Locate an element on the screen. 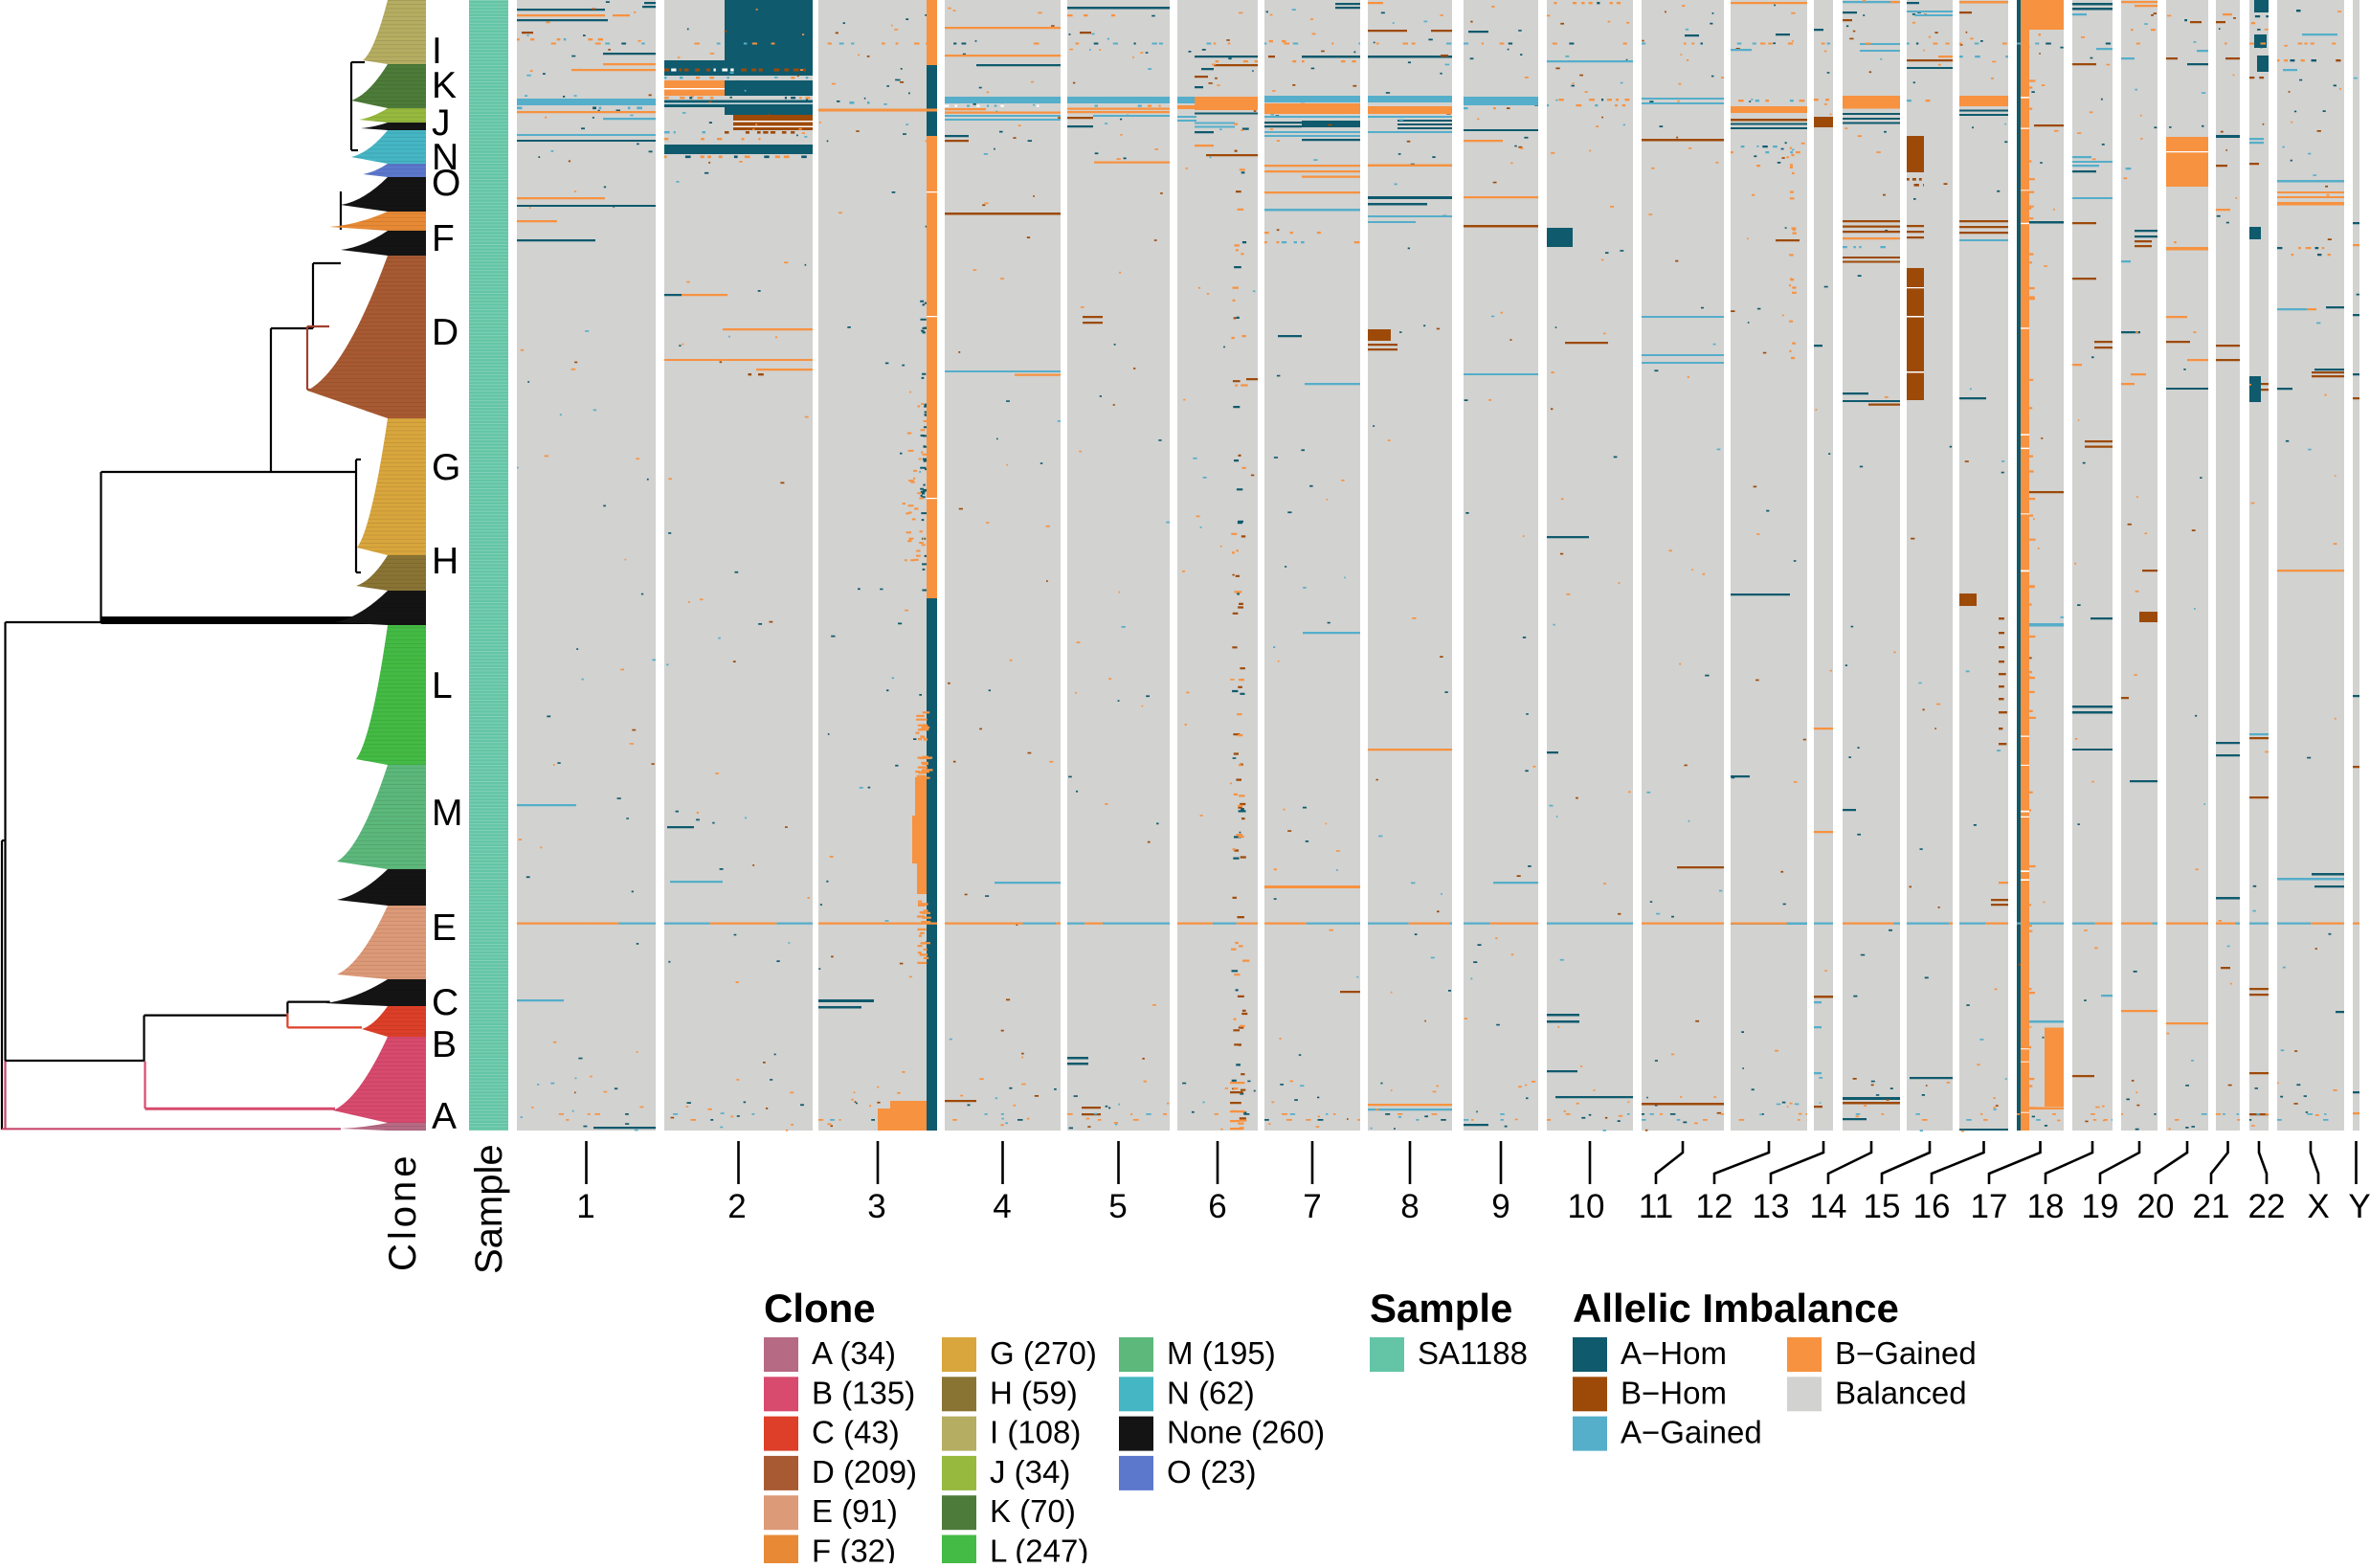 This screenshot has height=1568, width=2370. svg-text: M (195) is located at coordinates (1221, 1353).